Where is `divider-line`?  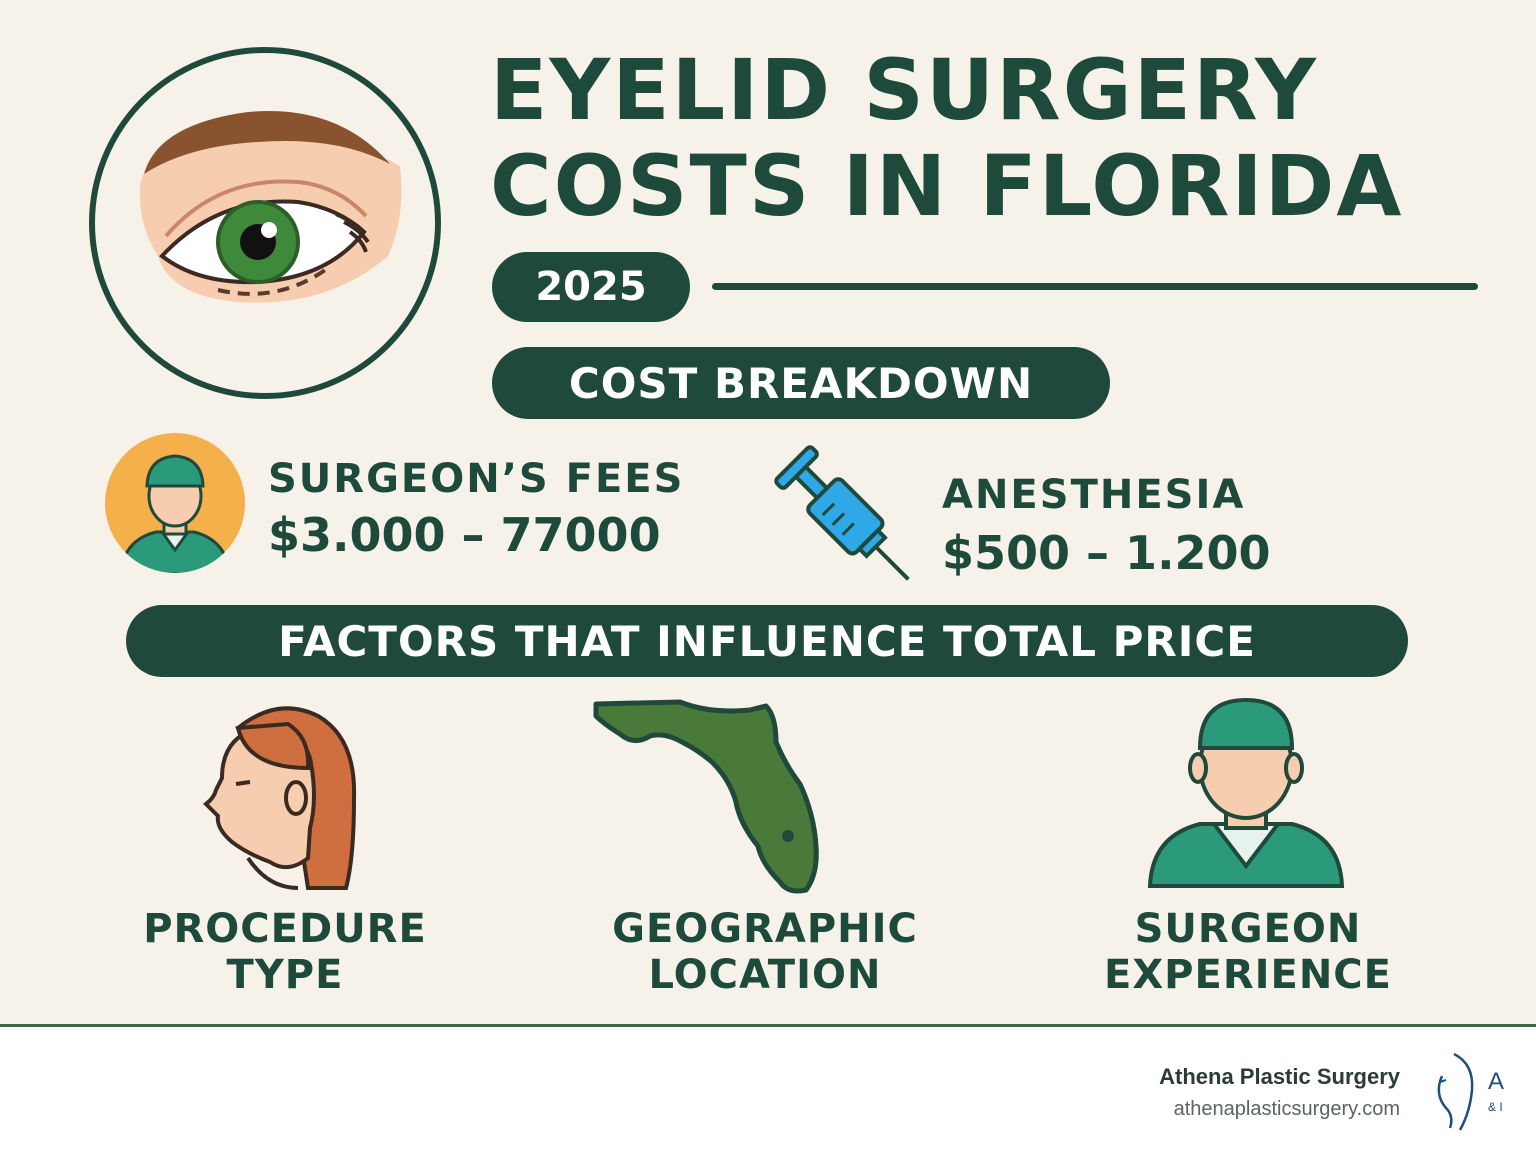
divider-line is located at coordinates (1095, 286).